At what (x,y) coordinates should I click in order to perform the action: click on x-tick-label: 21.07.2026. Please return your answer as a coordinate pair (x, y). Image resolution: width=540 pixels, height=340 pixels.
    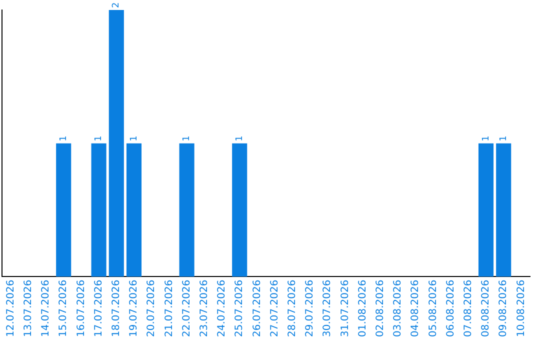
    Looking at the image, I should click on (169, 309).